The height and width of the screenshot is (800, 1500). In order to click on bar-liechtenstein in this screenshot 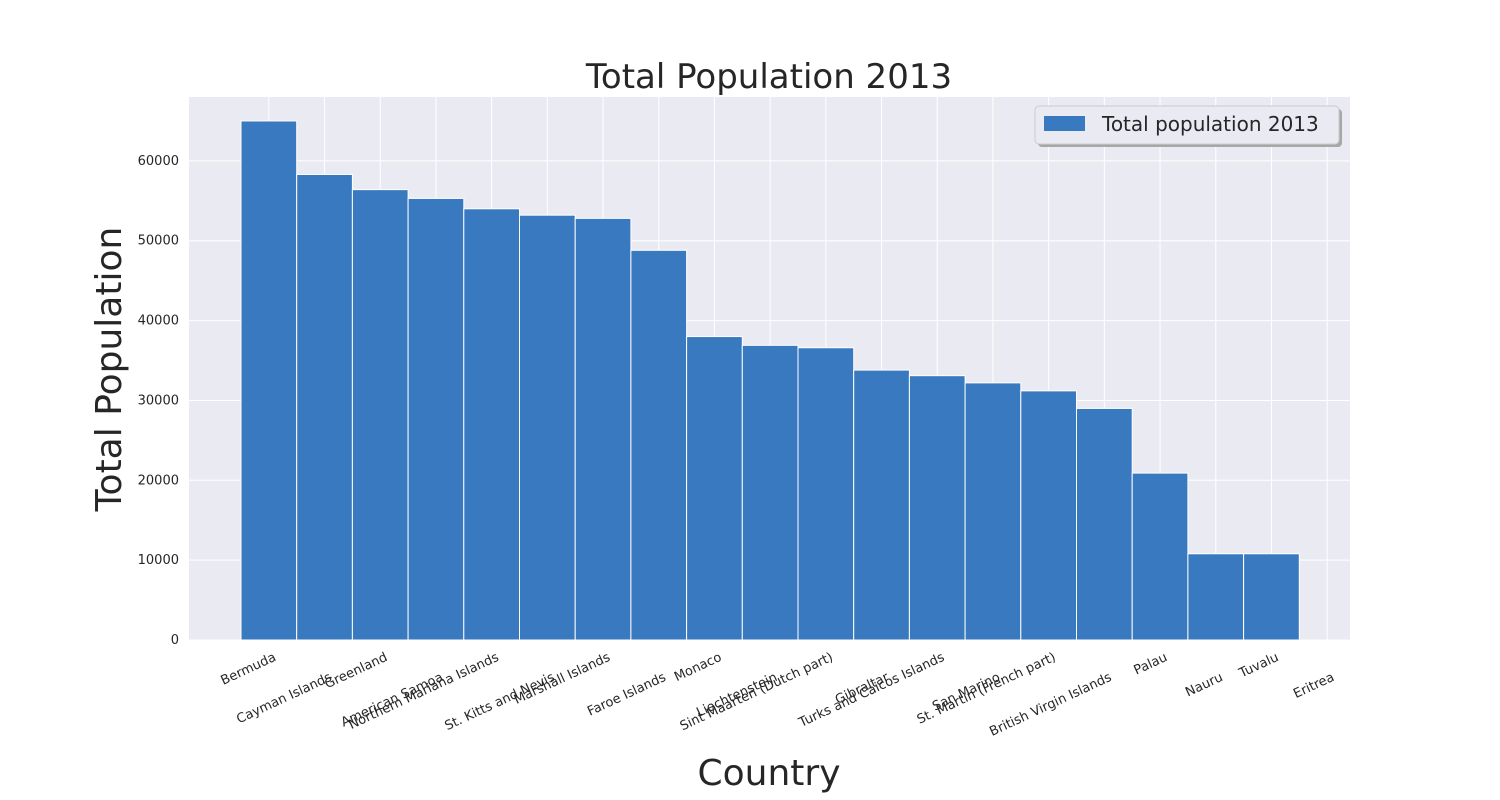, I will do `click(770, 492)`.